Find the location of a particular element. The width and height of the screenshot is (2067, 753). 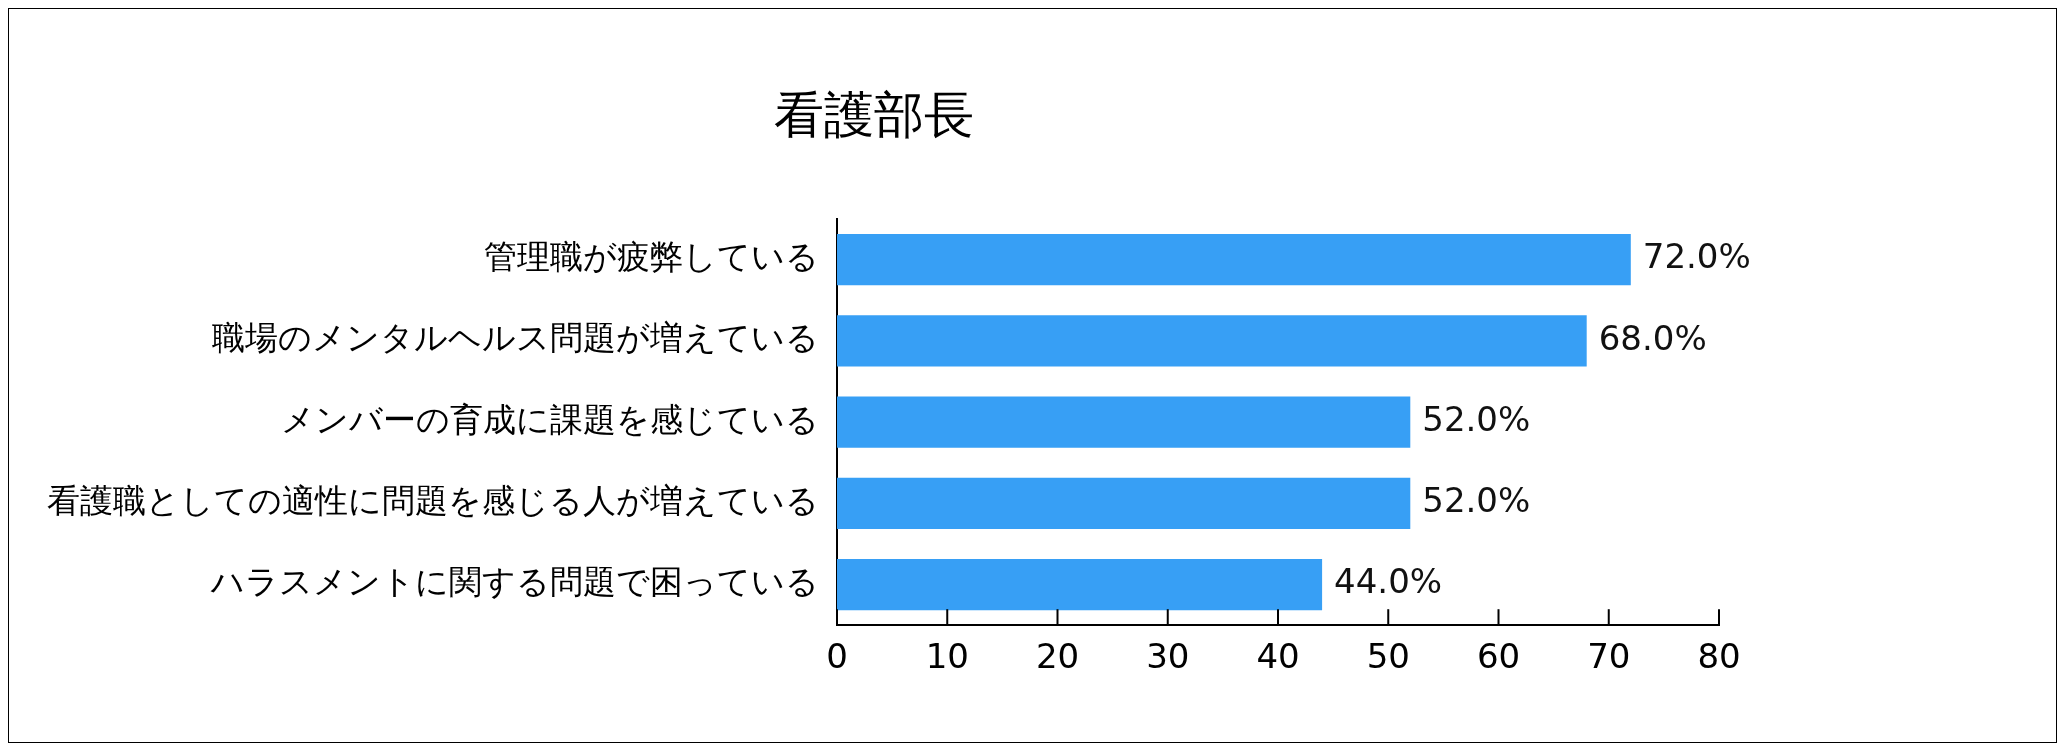

y-tick-label: 管理職が疲弊している is located at coordinates (651, 257).